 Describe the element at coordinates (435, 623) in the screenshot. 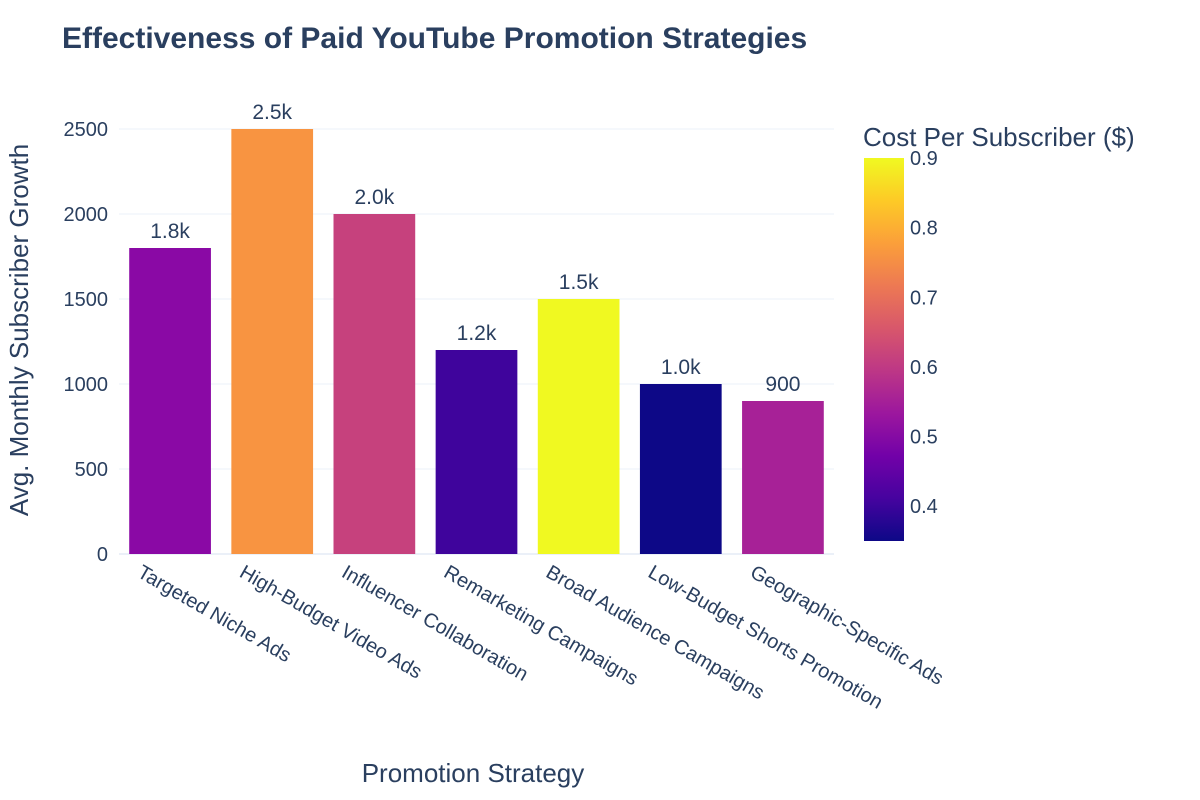

I see `x-tick-label: Influencer Collaboration` at that location.